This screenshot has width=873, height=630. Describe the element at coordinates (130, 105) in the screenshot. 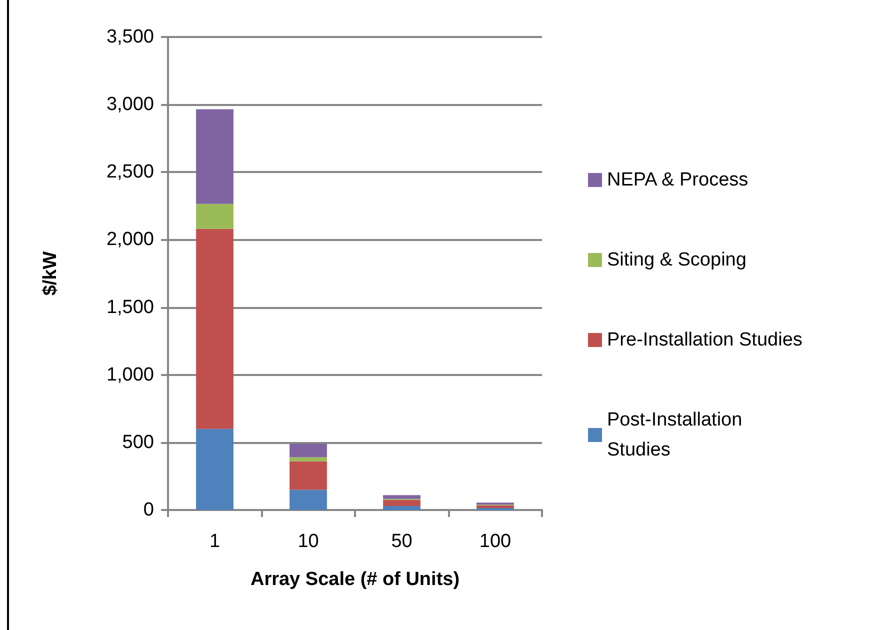

I see `y-tick-label: 3,000` at that location.